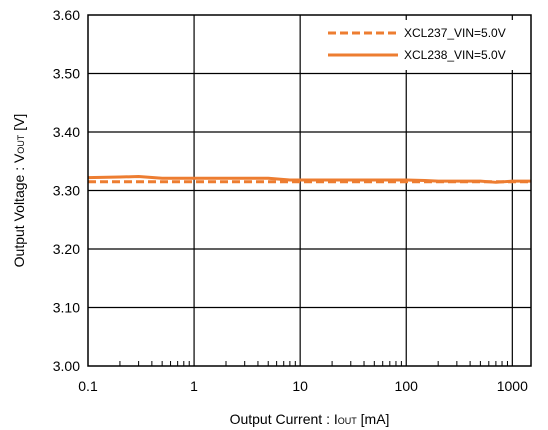 The height and width of the screenshot is (430, 548). What do you see at coordinates (19, 124) in the screenshot?
I see `y-axis-title-tail: [V]` at bounding box center [19, 124].